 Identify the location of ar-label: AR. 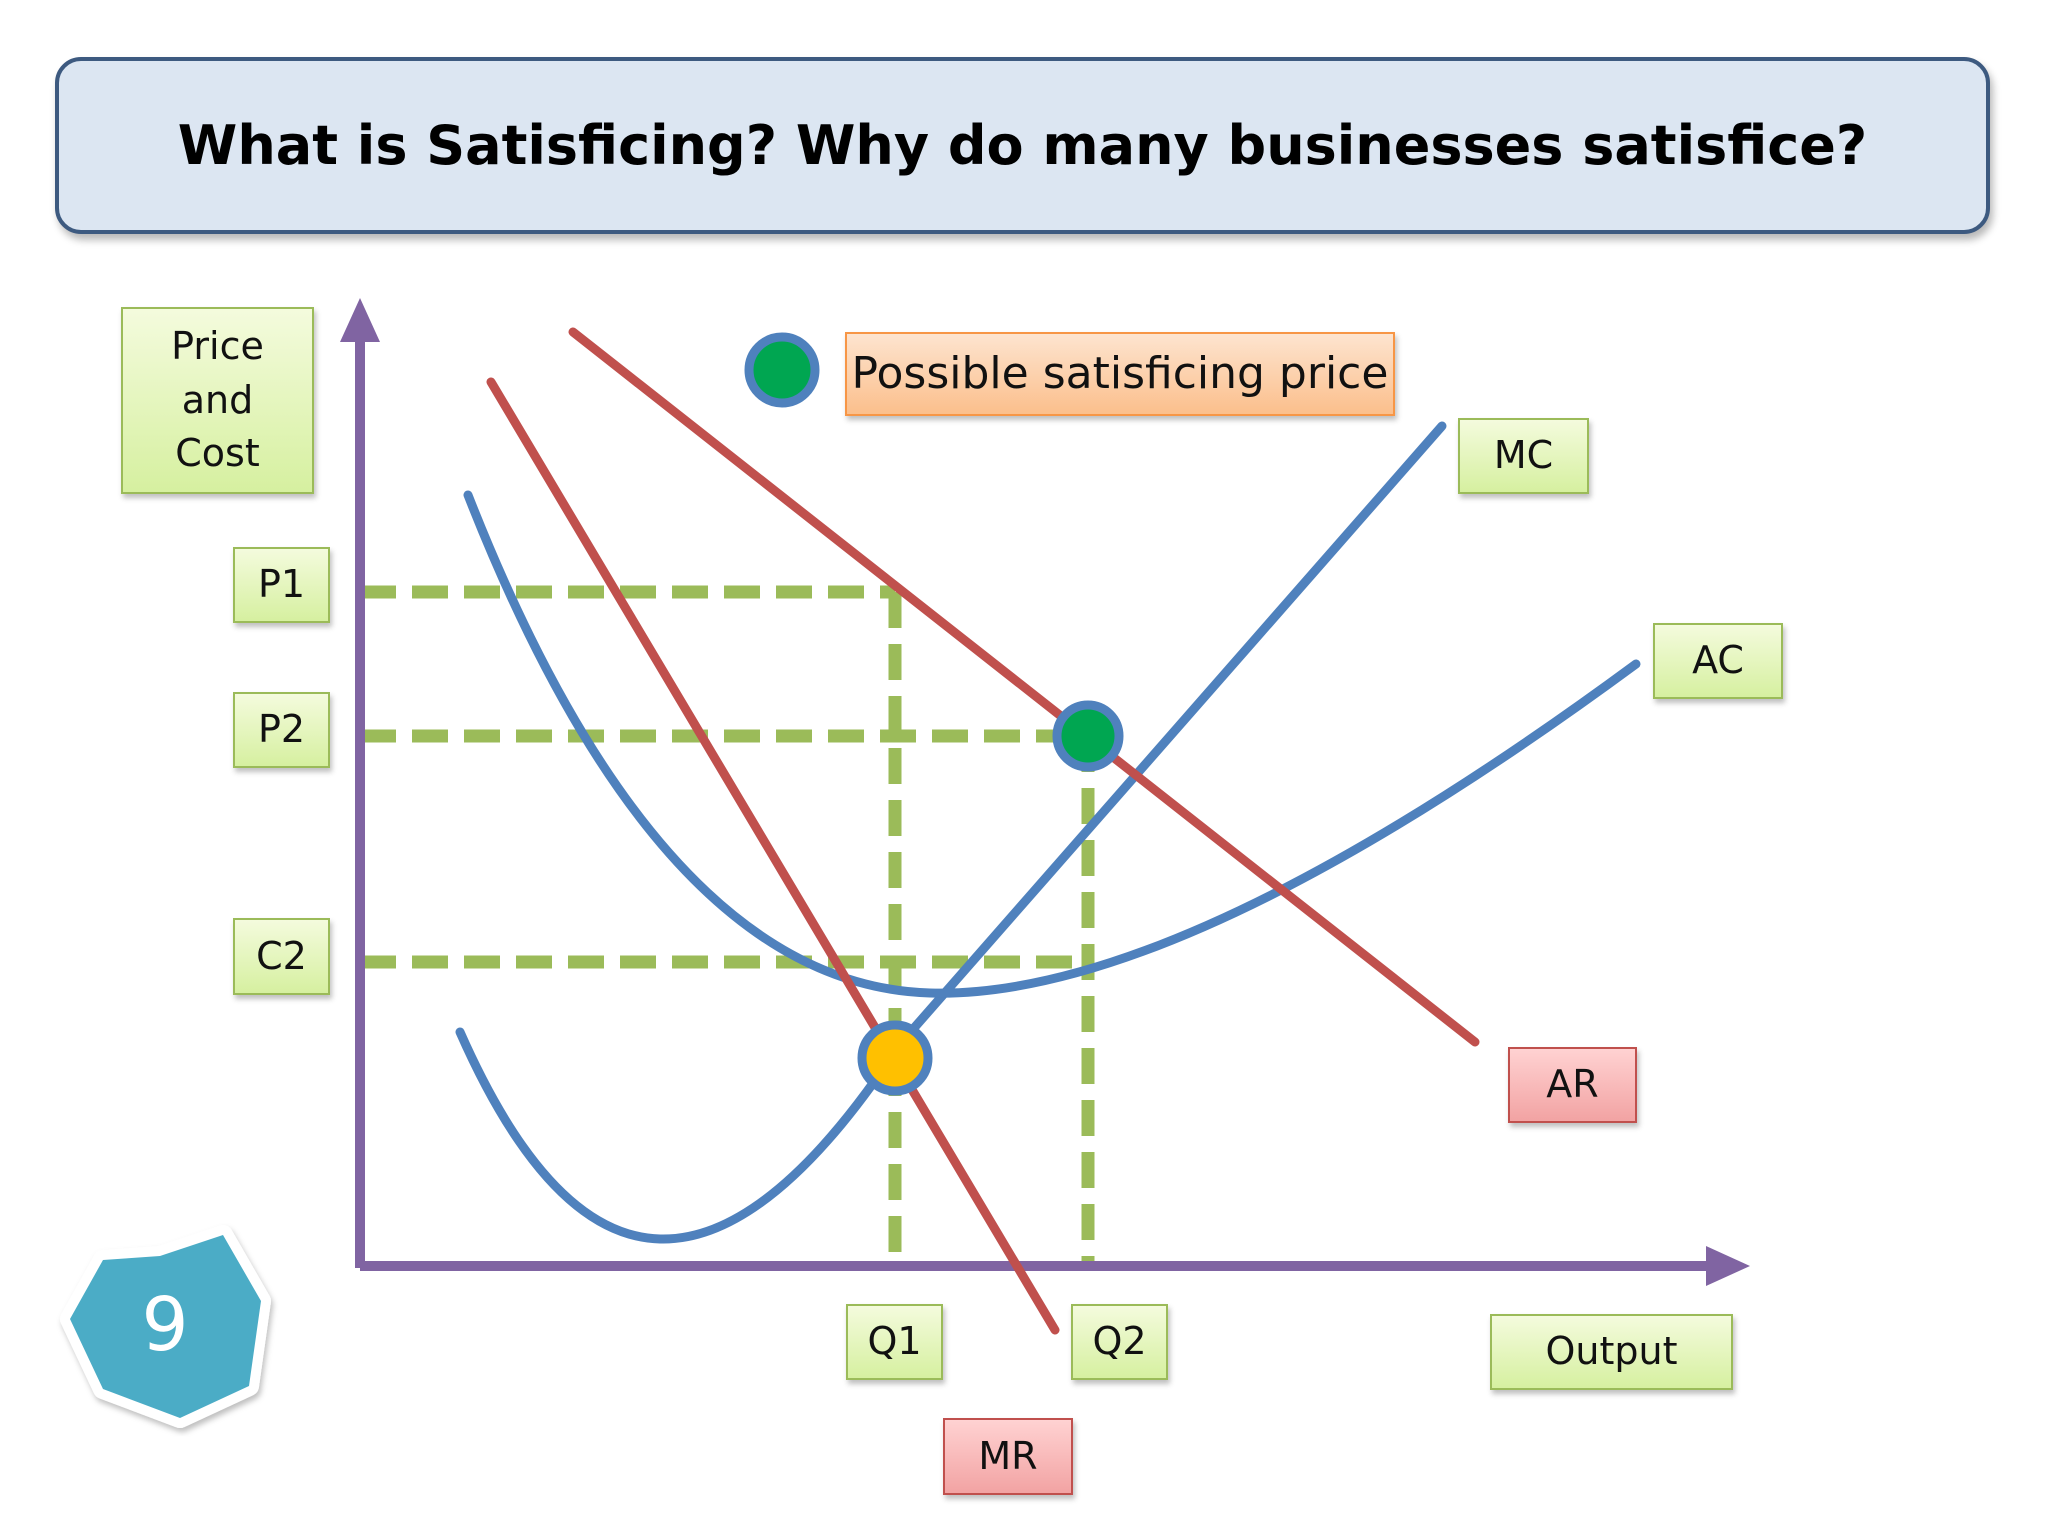
(1572, 1085).